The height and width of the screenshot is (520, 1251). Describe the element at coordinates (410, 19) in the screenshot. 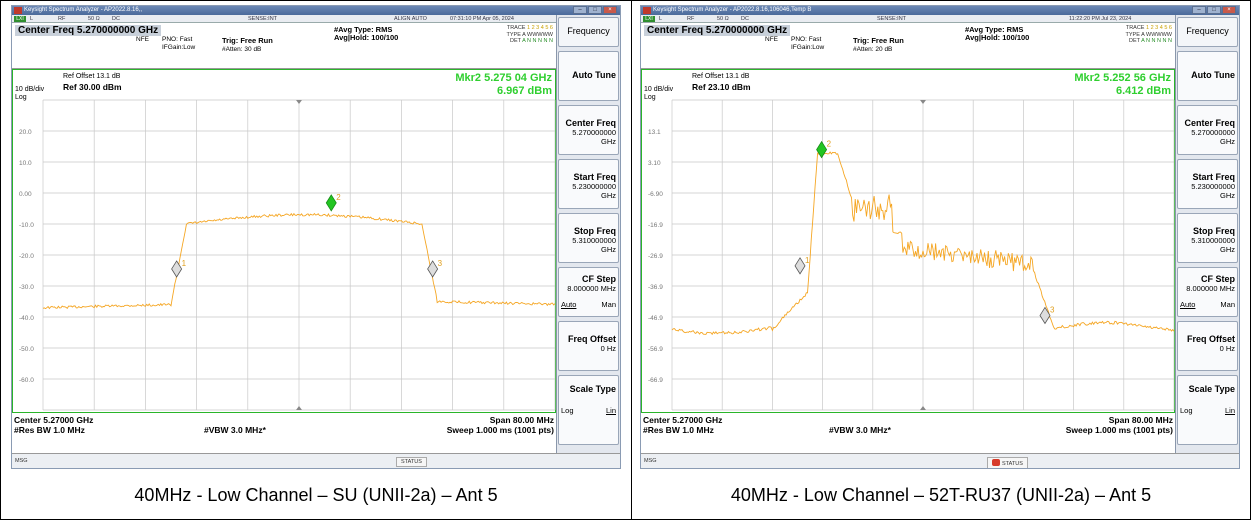

I see `status-align: ALIGN AUTO` at that location.